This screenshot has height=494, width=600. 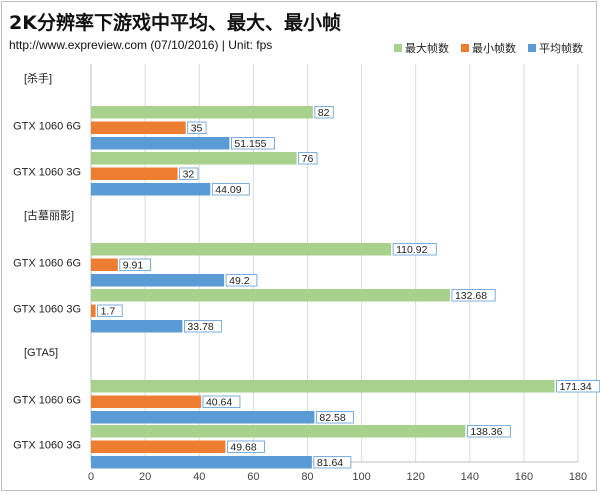 I want to click on legend-swatch-min, so click(x=465, y=48).